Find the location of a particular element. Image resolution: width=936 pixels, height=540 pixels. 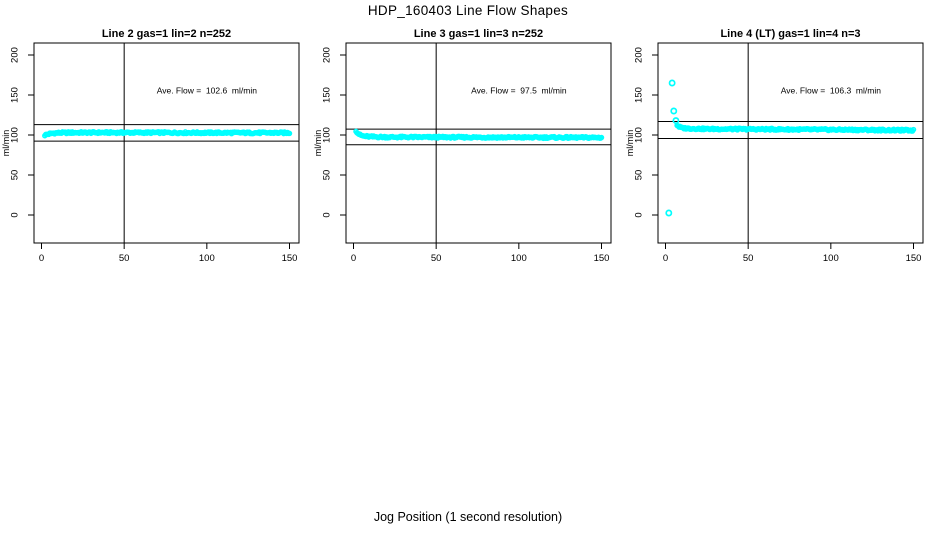

ave-flow-annotation: Ave. Flow = 102.6 ml/min is located at coordinates (207, 90).